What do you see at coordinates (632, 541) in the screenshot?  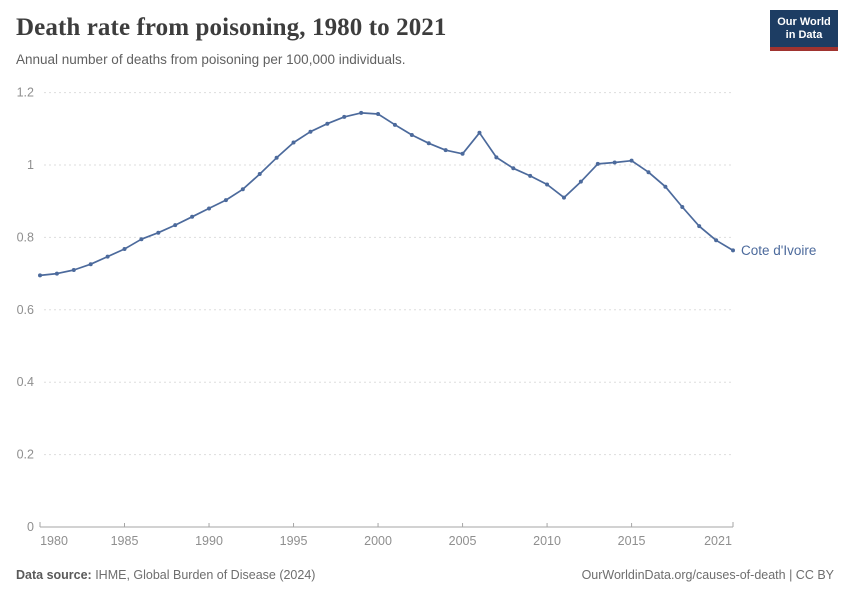 I see `x-axis-tick-label: 2015` at bounding box center [632, 541].